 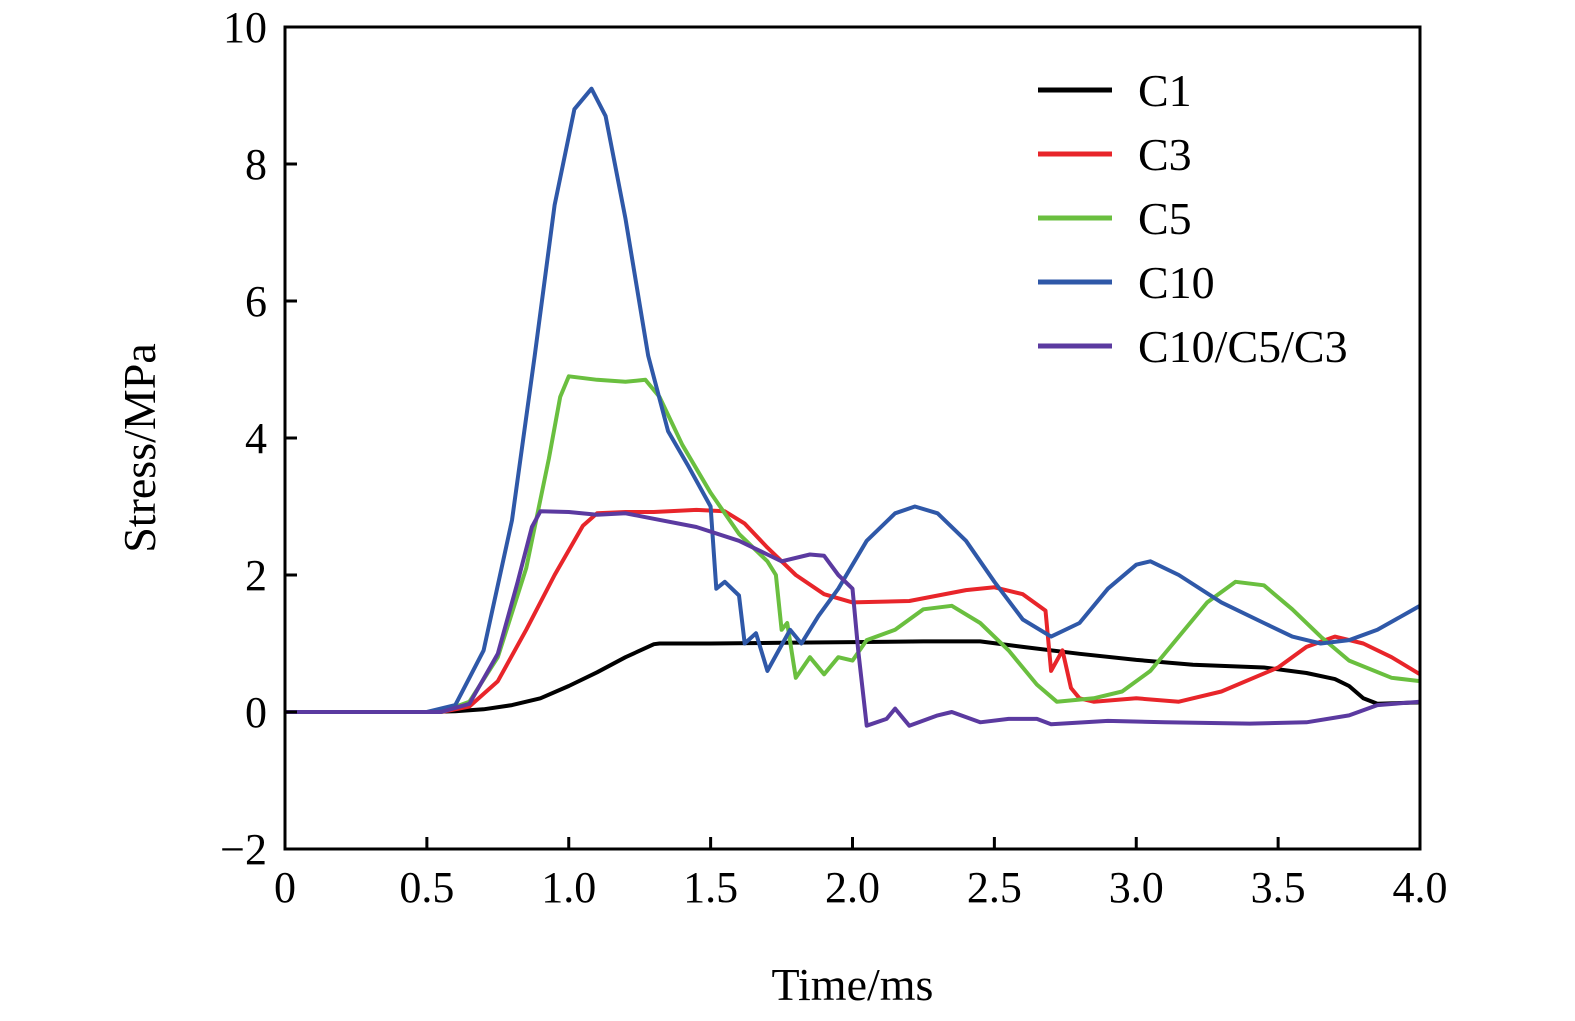 What do you see at coordinates (1165, 218) in the screenshot?
I see `legend-label-c5: C5` at bounding box center [1165, 218].